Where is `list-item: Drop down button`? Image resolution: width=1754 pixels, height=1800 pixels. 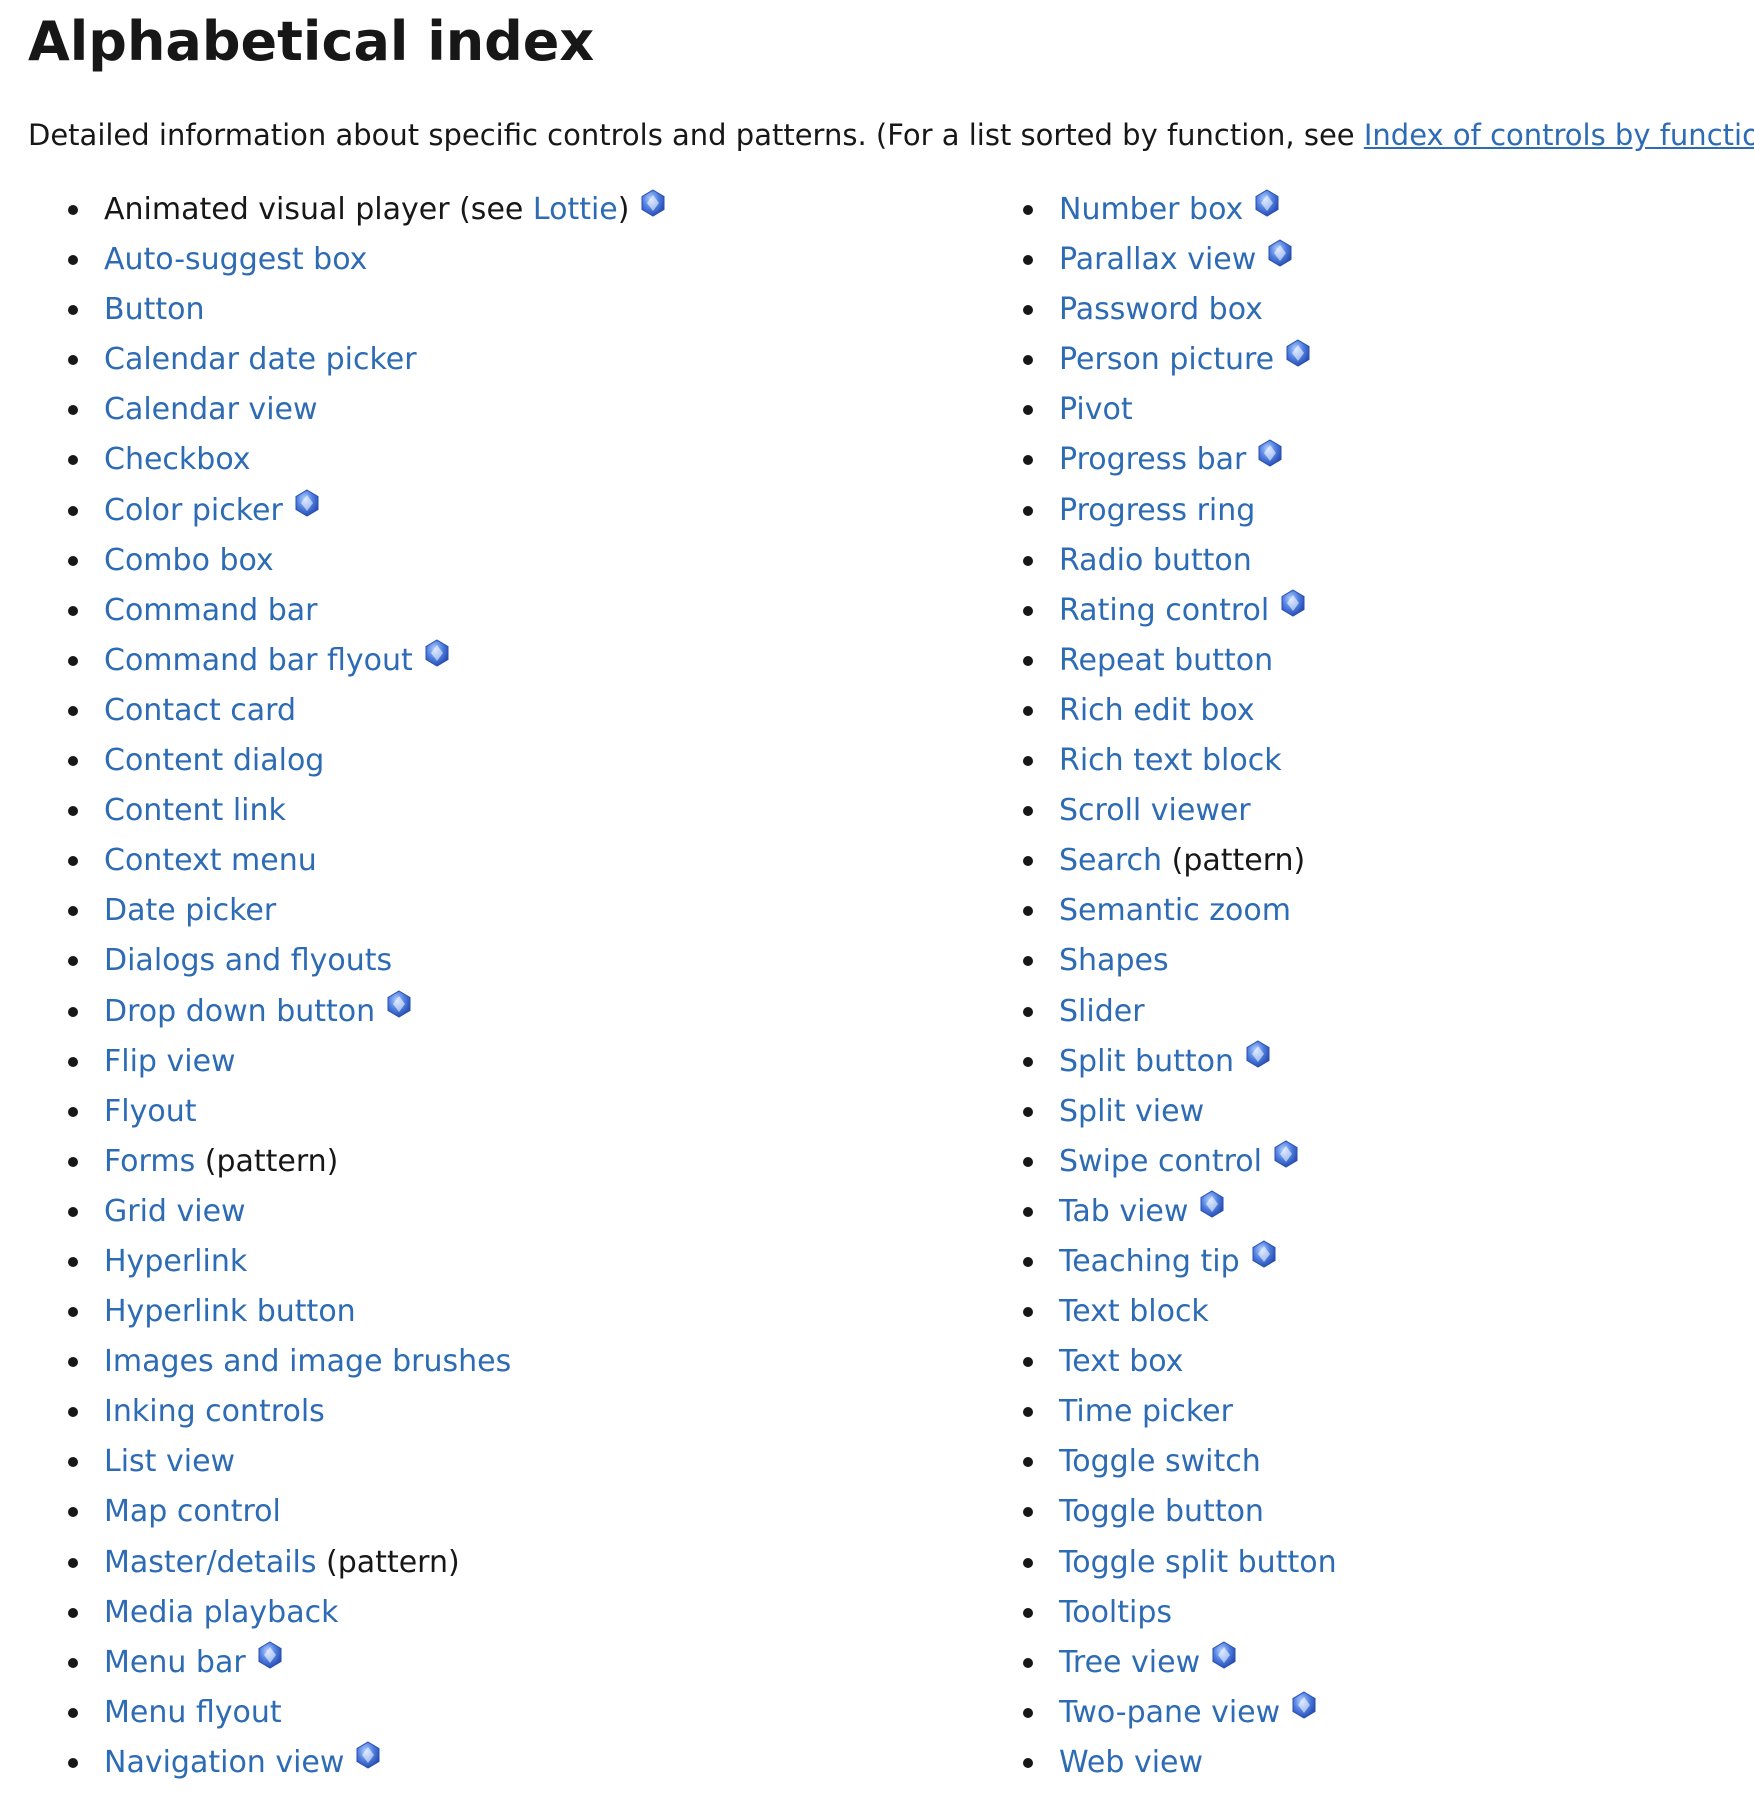 list-item: Drop down button is located at coordinates (366, 1012).